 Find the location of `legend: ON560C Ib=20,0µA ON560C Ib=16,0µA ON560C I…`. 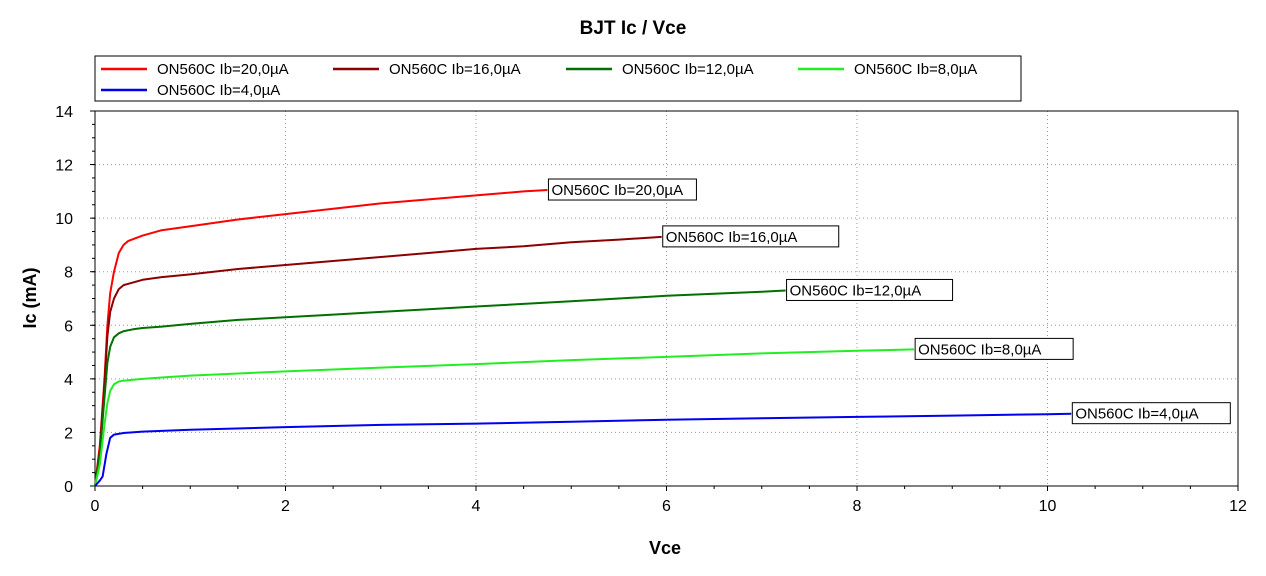

legend: ON560C Ib=20,0µA ON560C Ib=16,0µA ON560C I… is located at coordinates (558, 78).